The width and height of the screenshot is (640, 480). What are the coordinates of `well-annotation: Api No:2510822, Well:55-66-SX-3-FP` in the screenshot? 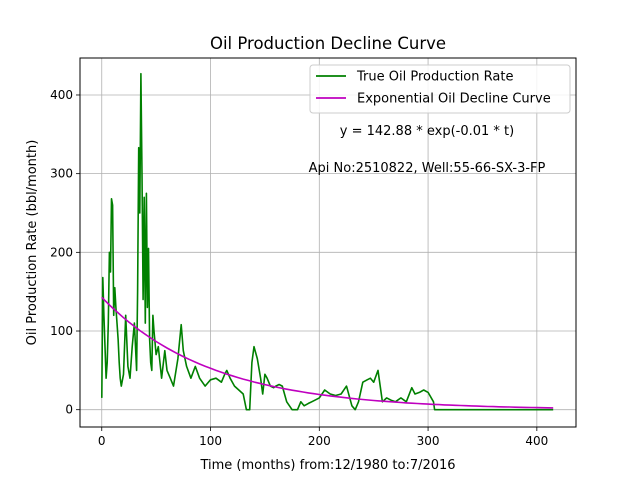 It's located at (427, 168).